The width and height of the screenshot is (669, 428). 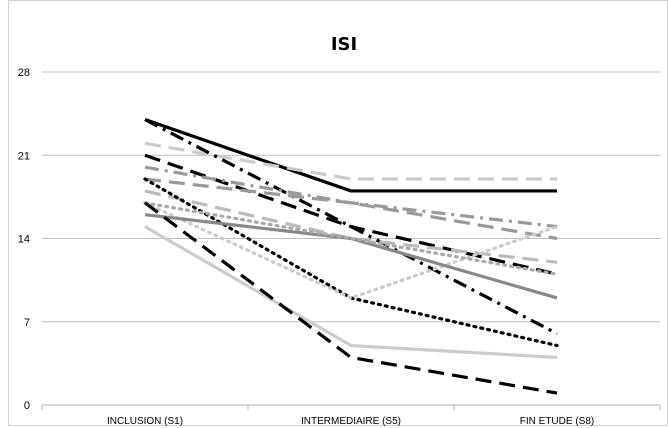 I want to click on y-tick-label: 28, so click(x=24, y=73).